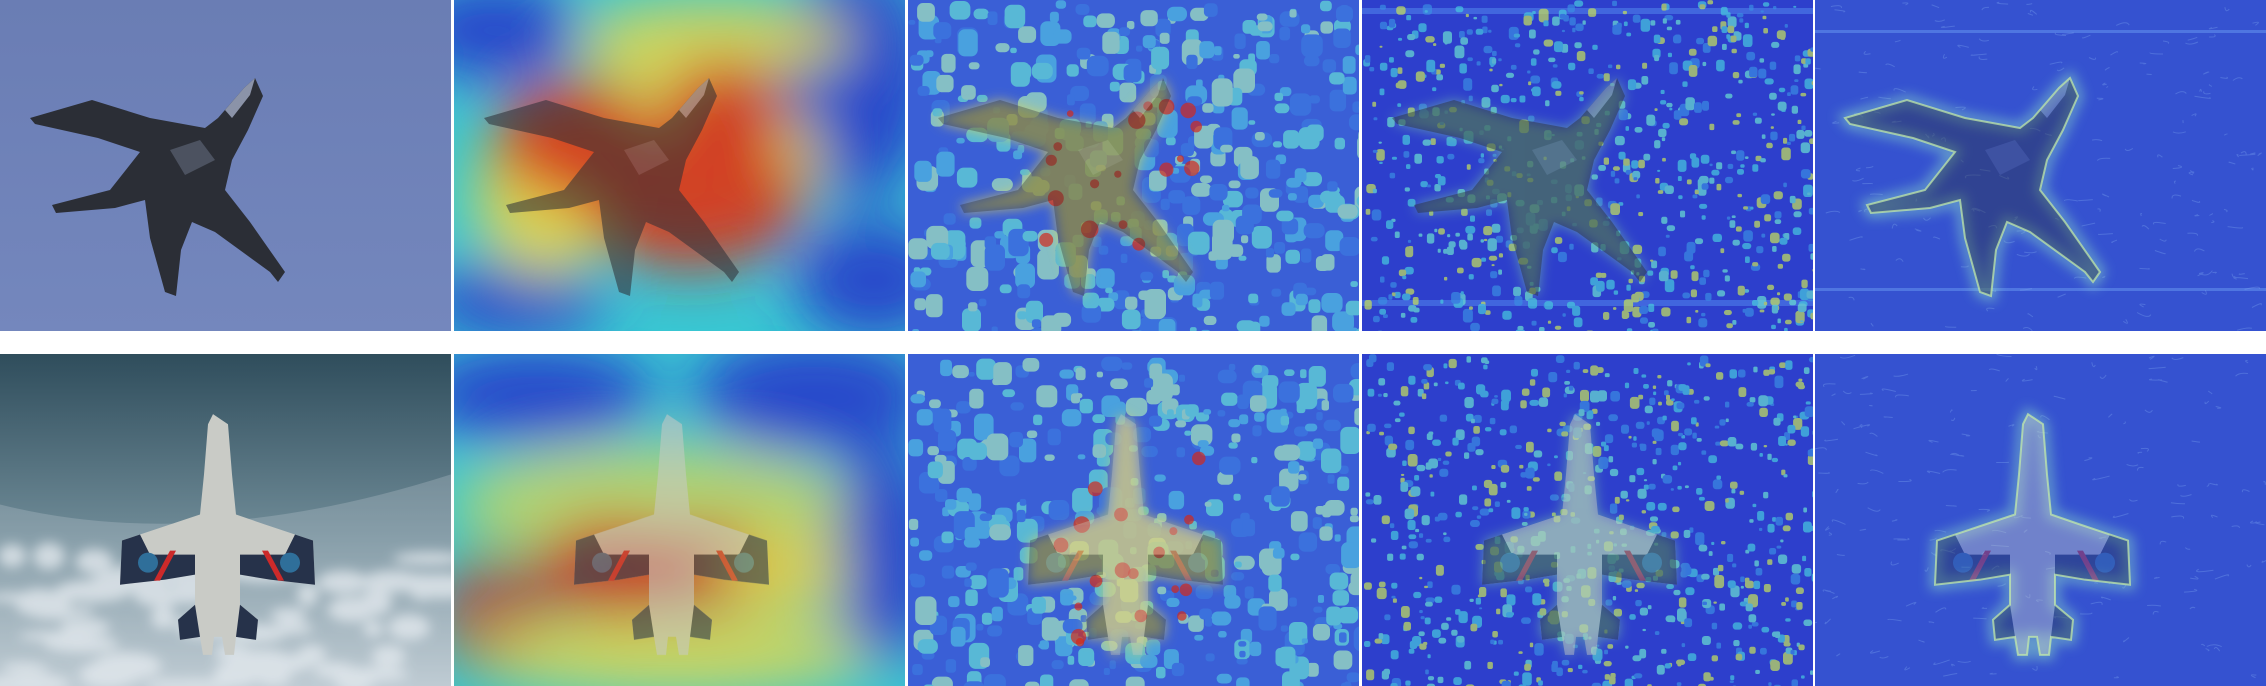 The image size is (2266, 686). I want to click on row1-medium-heatmap, so click(1133, 165).